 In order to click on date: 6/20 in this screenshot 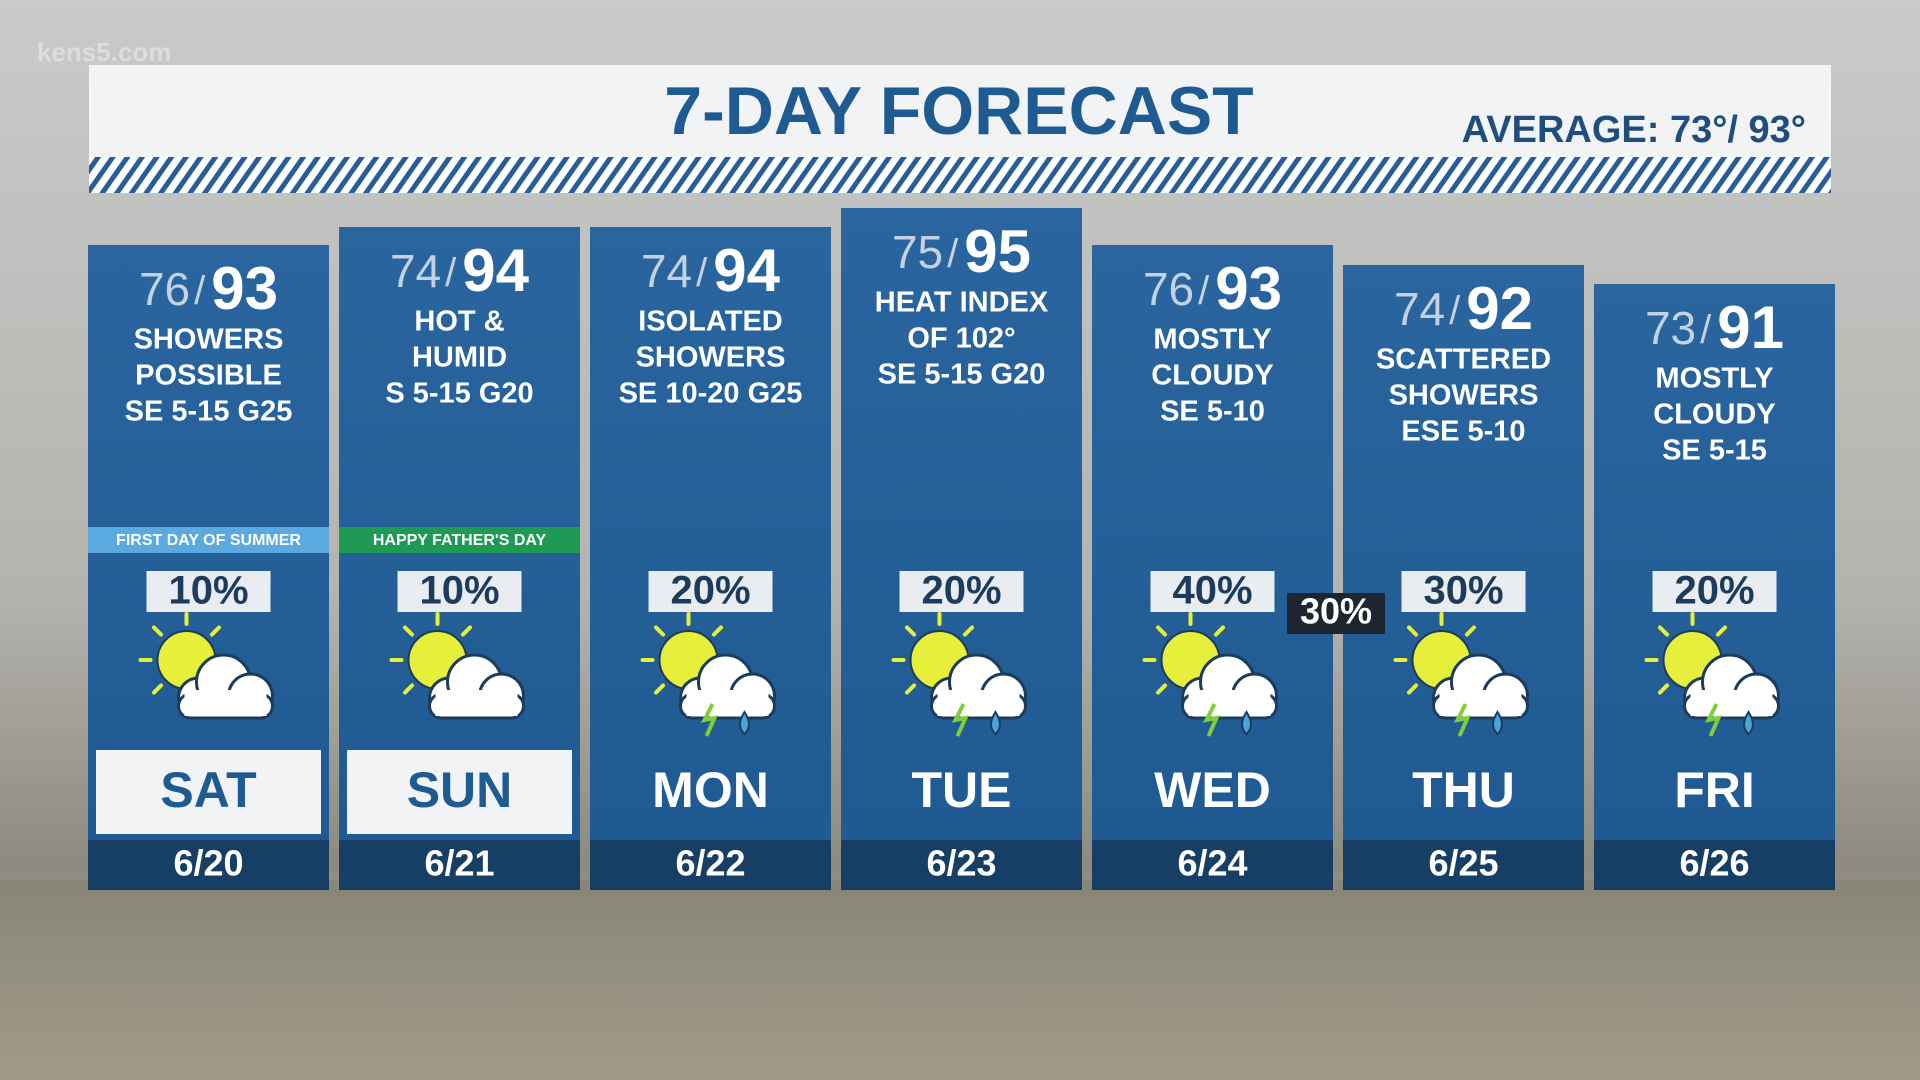, I will do `click(208, 863)`.